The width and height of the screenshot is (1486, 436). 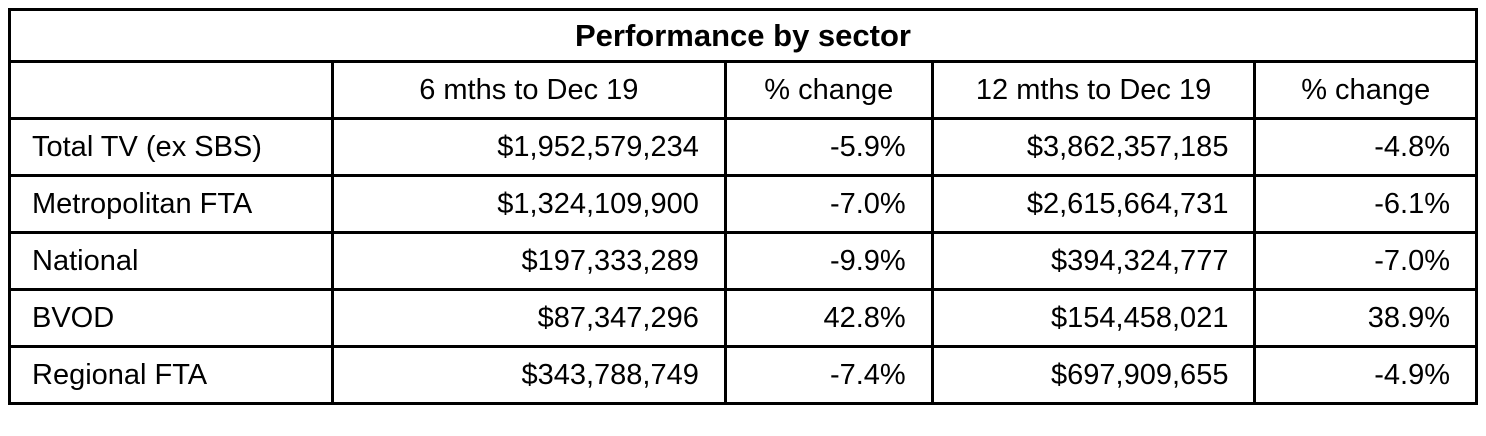 What do you see at coordinates (1365, 90) in the screenshot?
I see `header-pct-change-2: % change` at bounding box center [1365, 90].